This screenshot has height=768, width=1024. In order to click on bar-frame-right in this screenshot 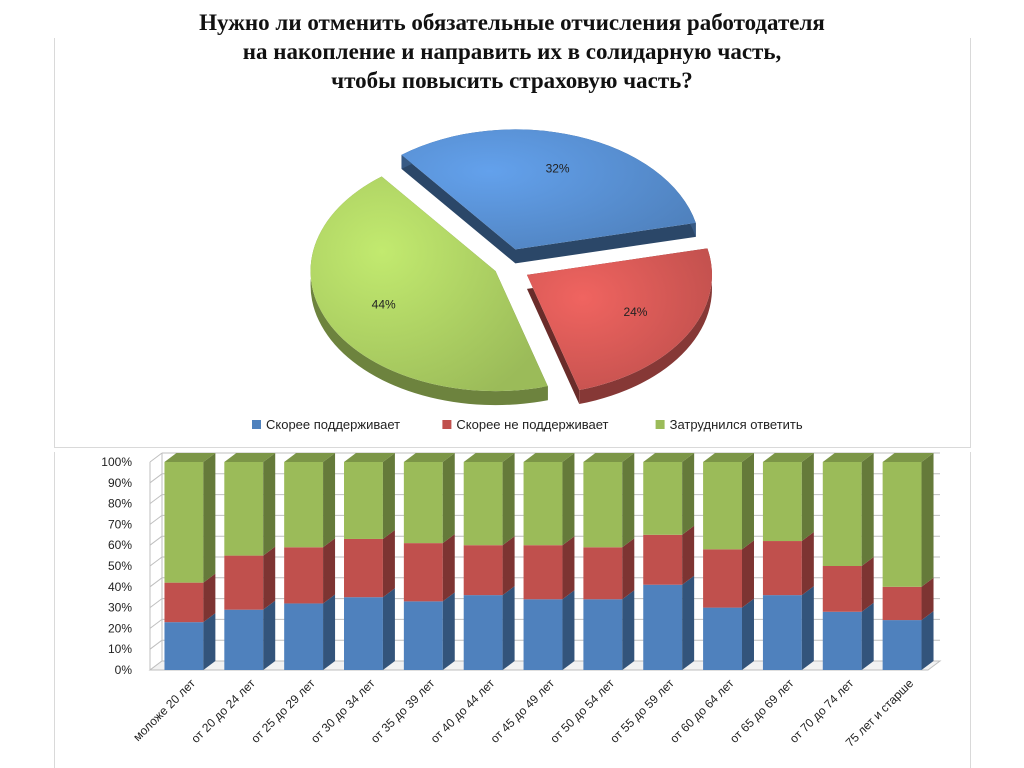, I will do `click(970, 610)`.